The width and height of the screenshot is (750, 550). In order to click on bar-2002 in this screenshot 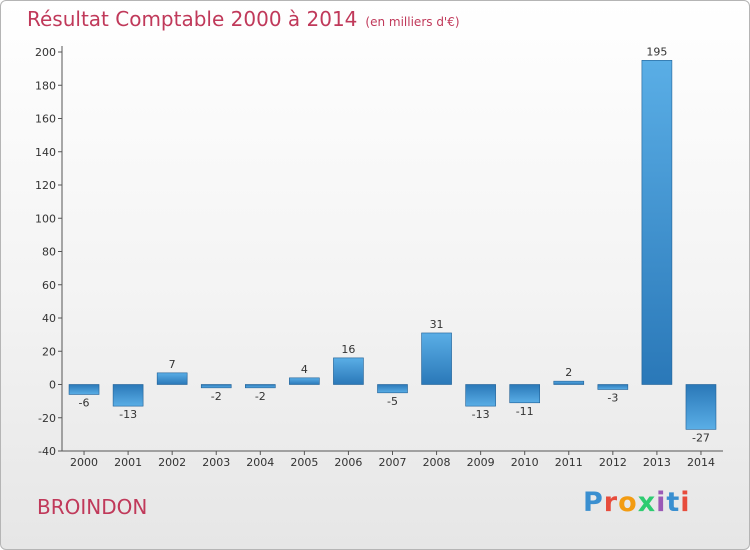, I will do `click(172, 378)`.